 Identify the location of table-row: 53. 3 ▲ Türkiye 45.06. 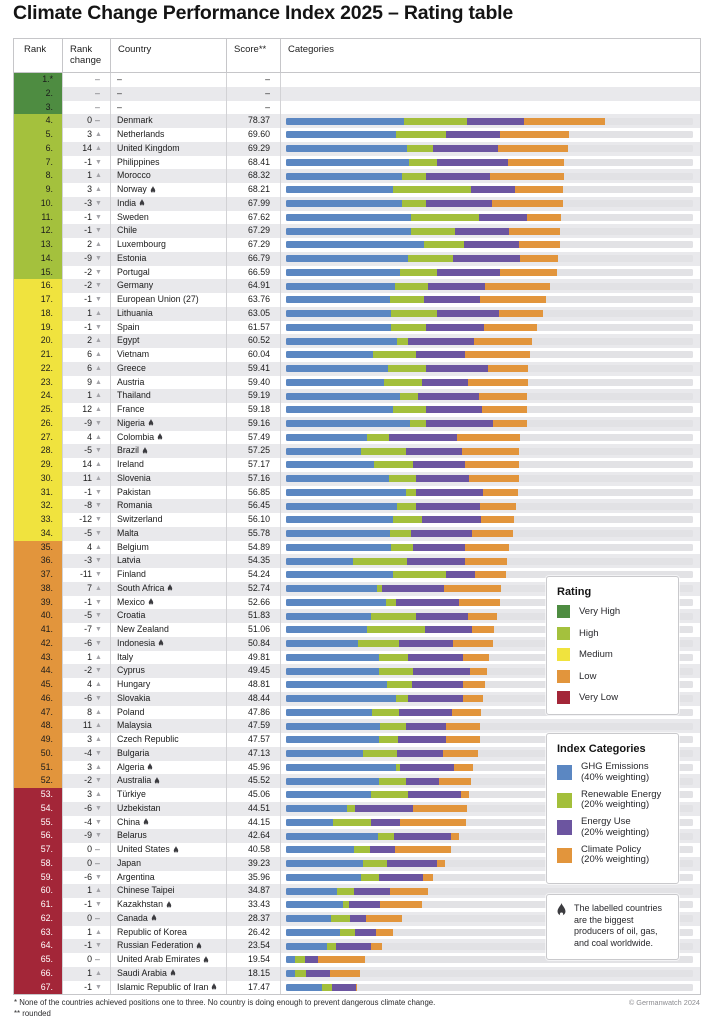
(357, 795).